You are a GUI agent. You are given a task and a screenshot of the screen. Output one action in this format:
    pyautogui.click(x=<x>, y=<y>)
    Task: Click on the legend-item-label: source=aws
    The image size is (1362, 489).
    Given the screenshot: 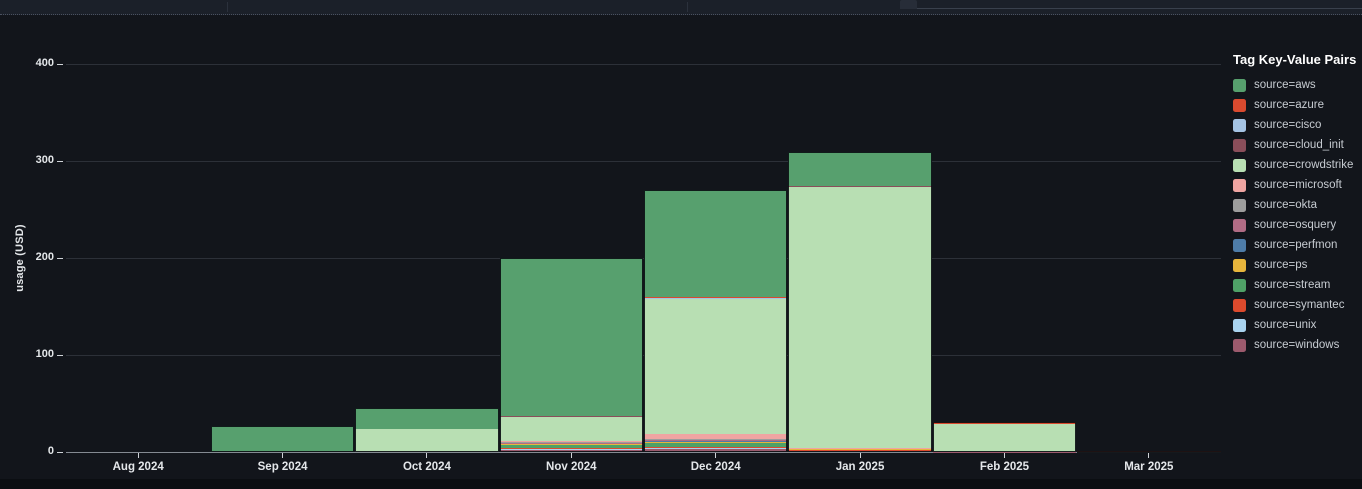 What is the action you would take?
    pyautogui.click(x=1285, y=85)
    